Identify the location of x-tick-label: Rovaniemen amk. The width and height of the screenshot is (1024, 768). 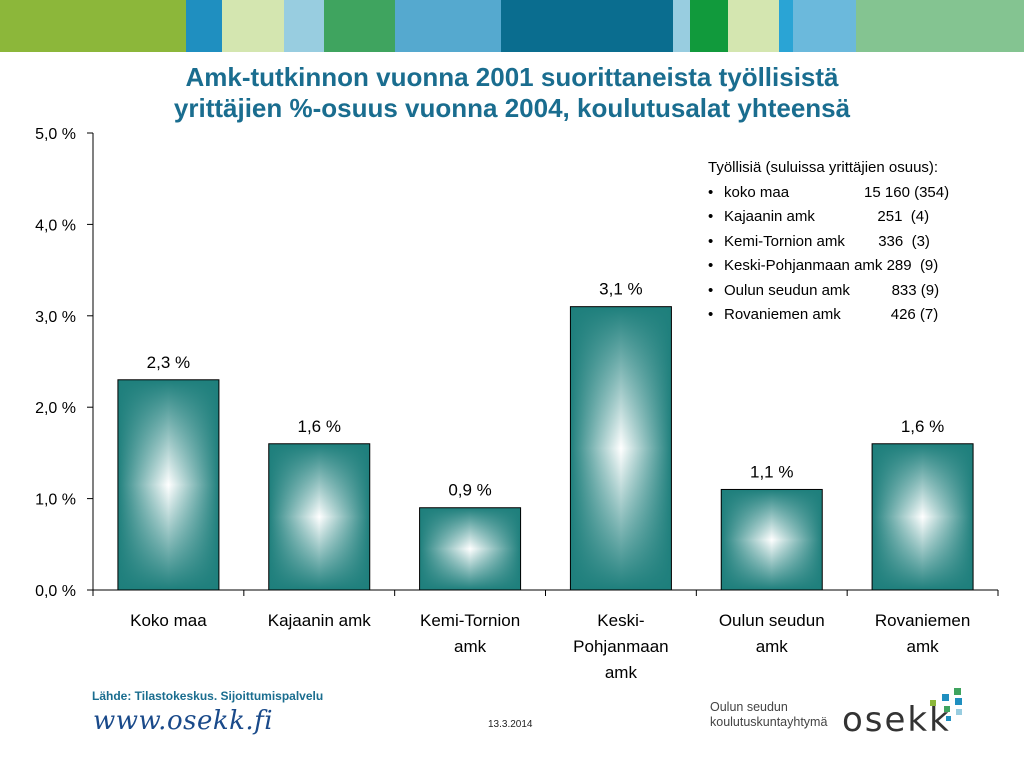
(922, 633).